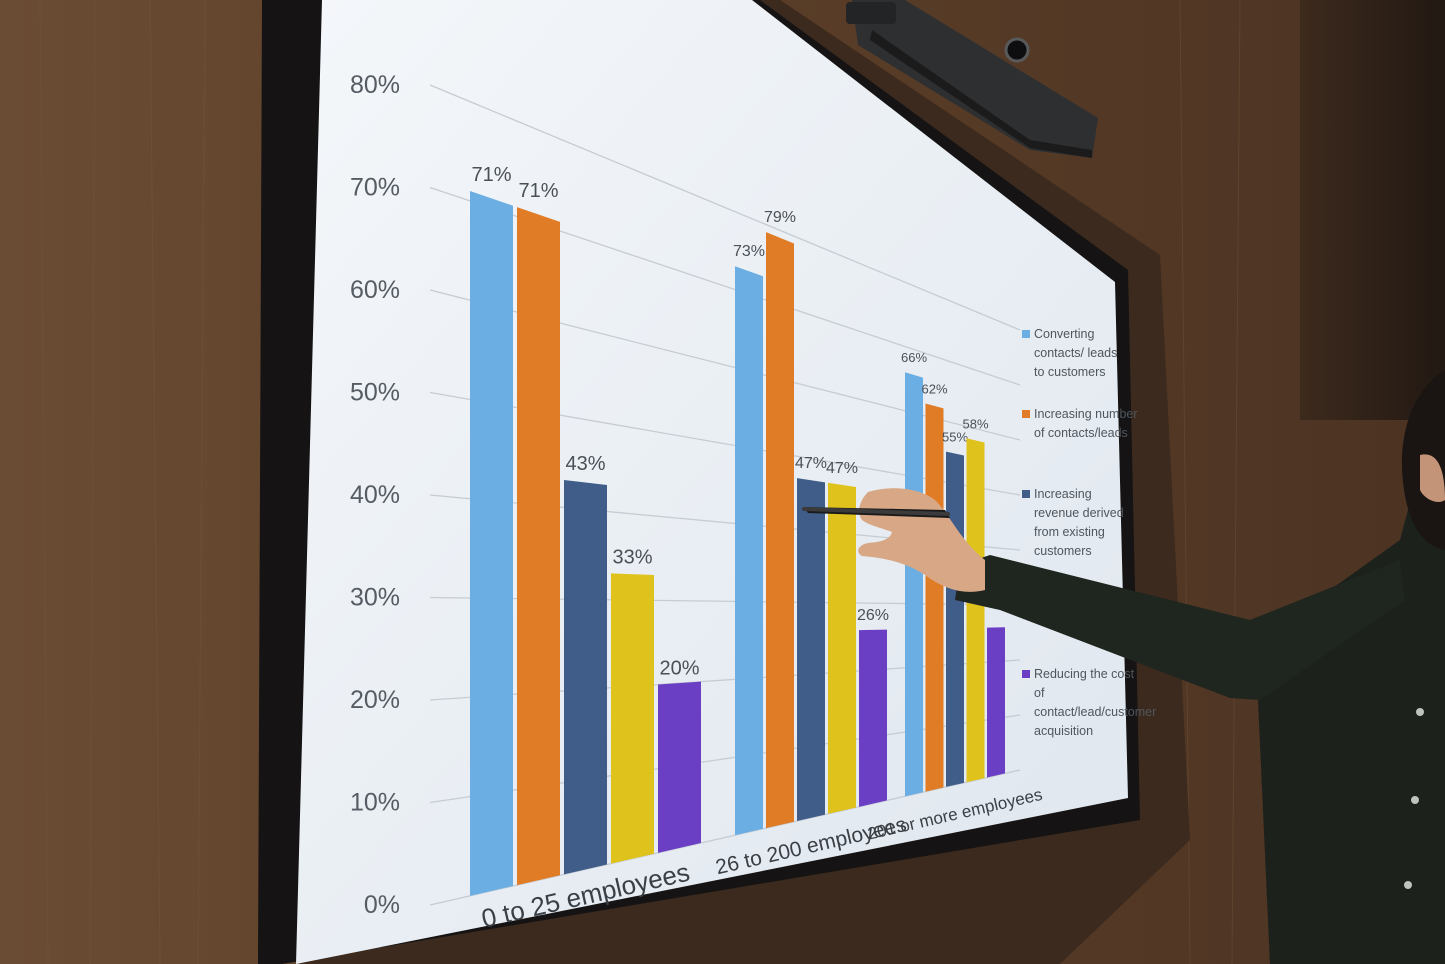 The image size is (1445, 964). I want to click on y-tick-label: 80%, so click(375, 85).